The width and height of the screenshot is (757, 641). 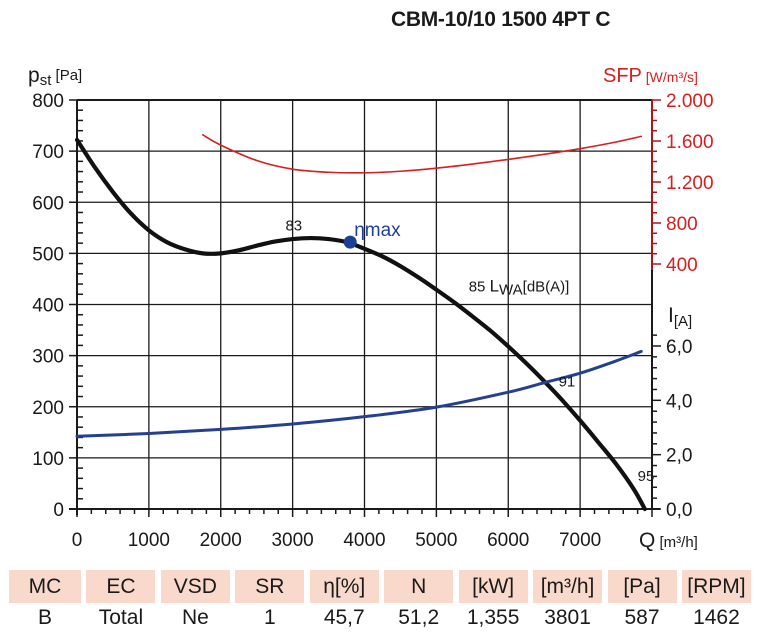 I want to click on current-curve, so click(x=359, y=393).